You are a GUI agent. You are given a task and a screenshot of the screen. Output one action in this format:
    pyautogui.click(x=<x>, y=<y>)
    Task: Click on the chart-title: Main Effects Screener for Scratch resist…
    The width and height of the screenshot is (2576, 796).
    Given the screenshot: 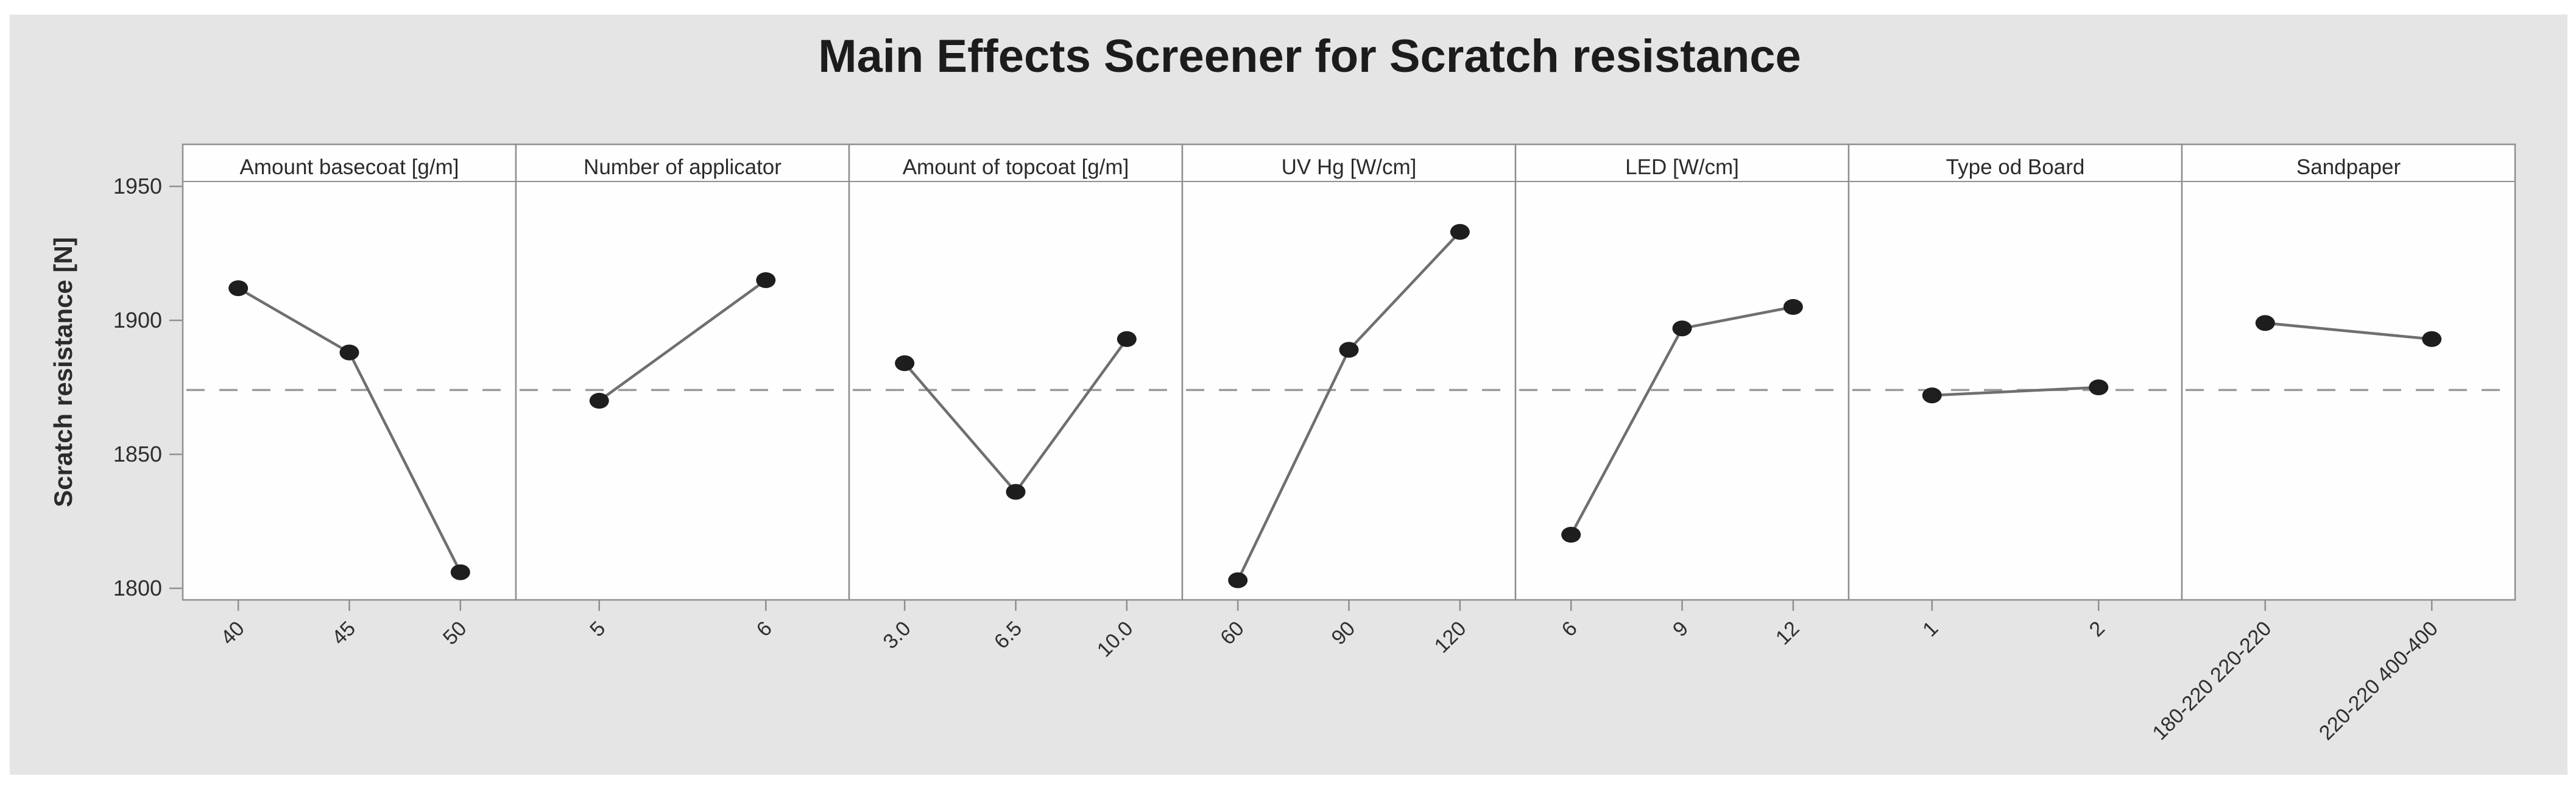 What is the action you would take?
    pyautogui.click(x=1309, y=56)
    